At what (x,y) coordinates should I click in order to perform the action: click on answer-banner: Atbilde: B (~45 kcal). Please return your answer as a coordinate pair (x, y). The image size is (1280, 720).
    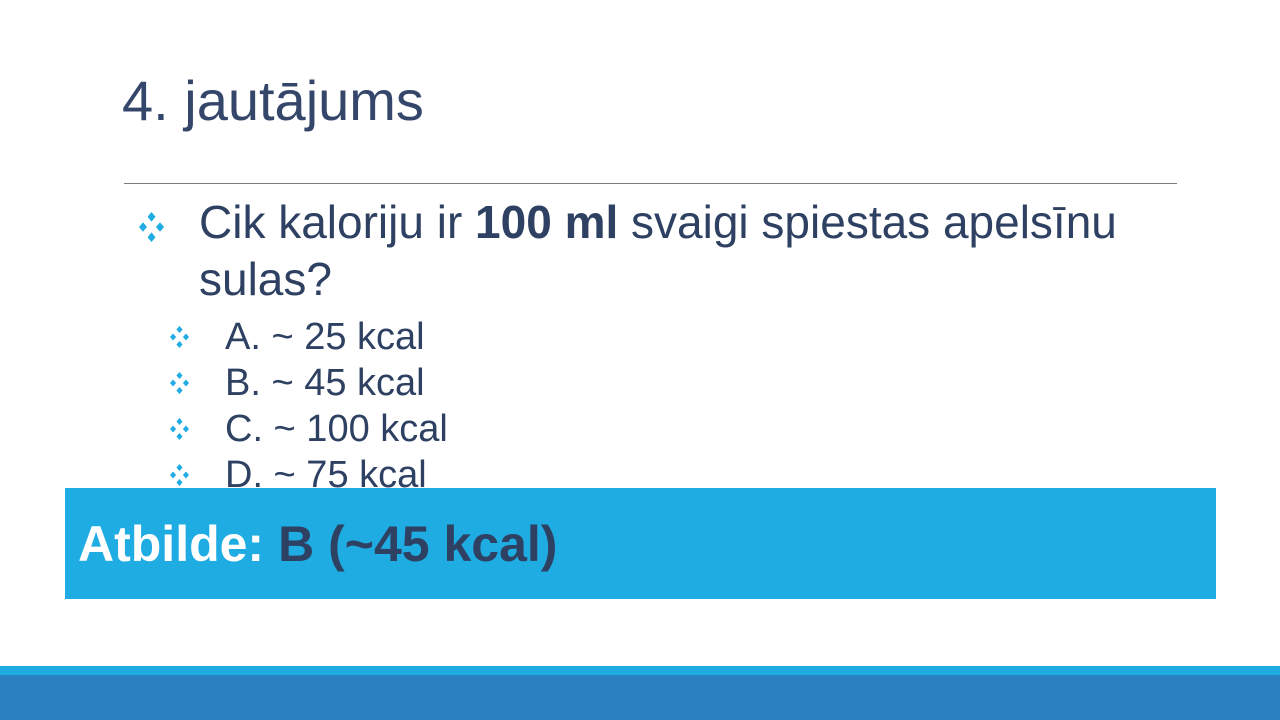
    Looking at the image, I should click on (640, 543).